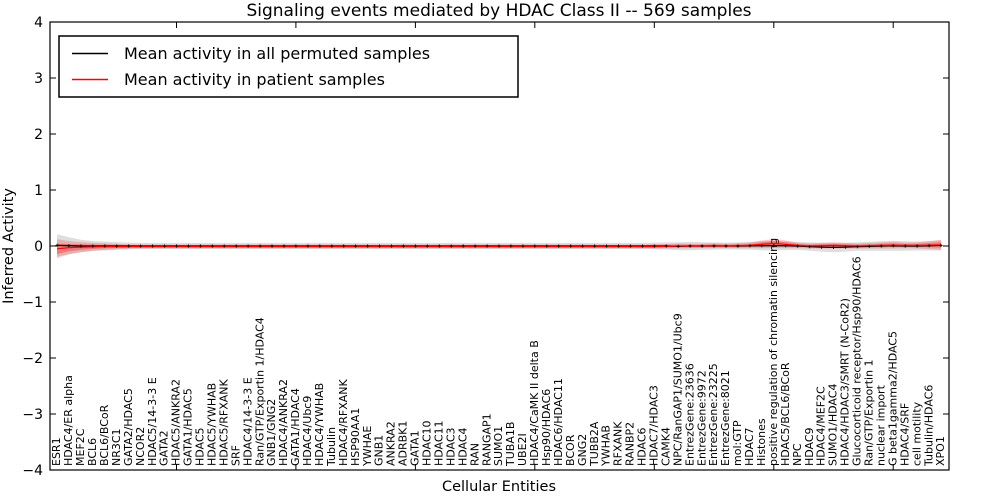 This screenshot has width=1000, height=500. What do you see at coordinates (940, 451) in the screenshot?
I see `x-tick-label: XPO1` at bounding box center [940, 451].